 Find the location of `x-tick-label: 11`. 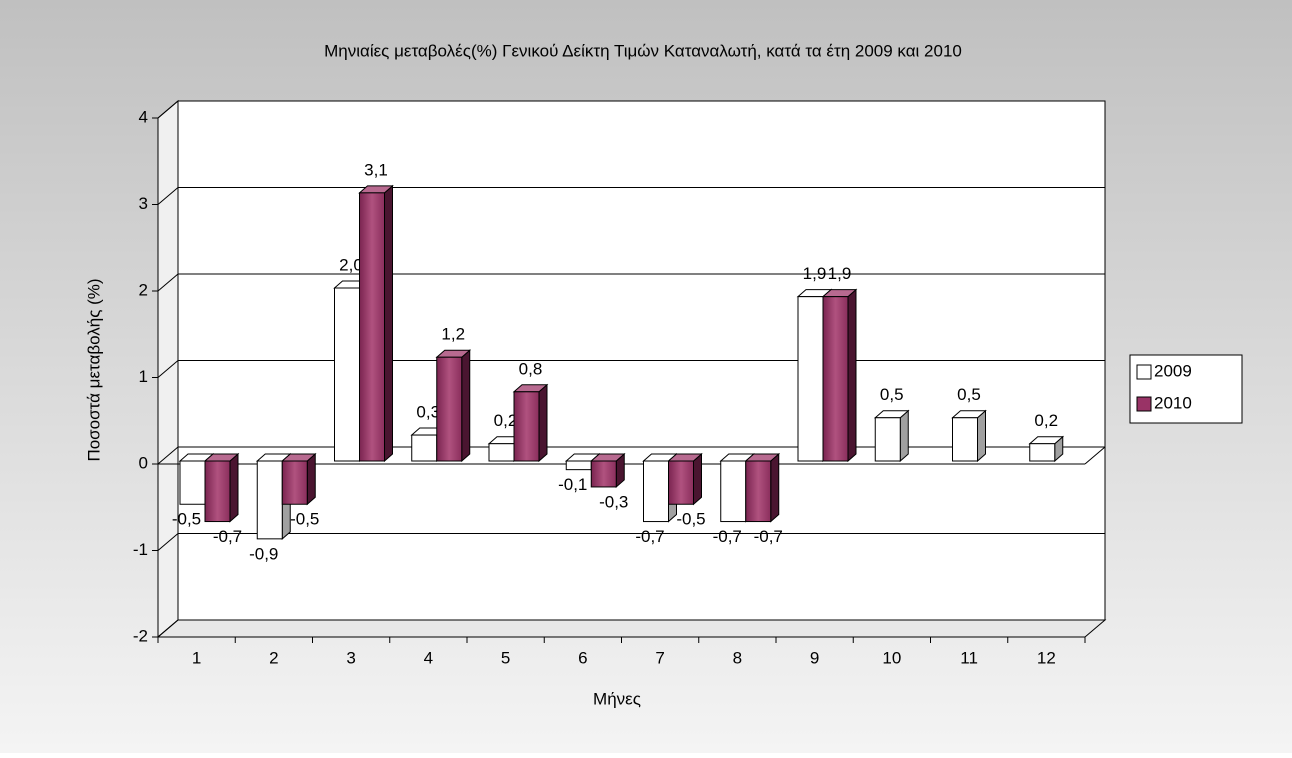

x-tick-label: 11 is located at coordinates (969, 657).